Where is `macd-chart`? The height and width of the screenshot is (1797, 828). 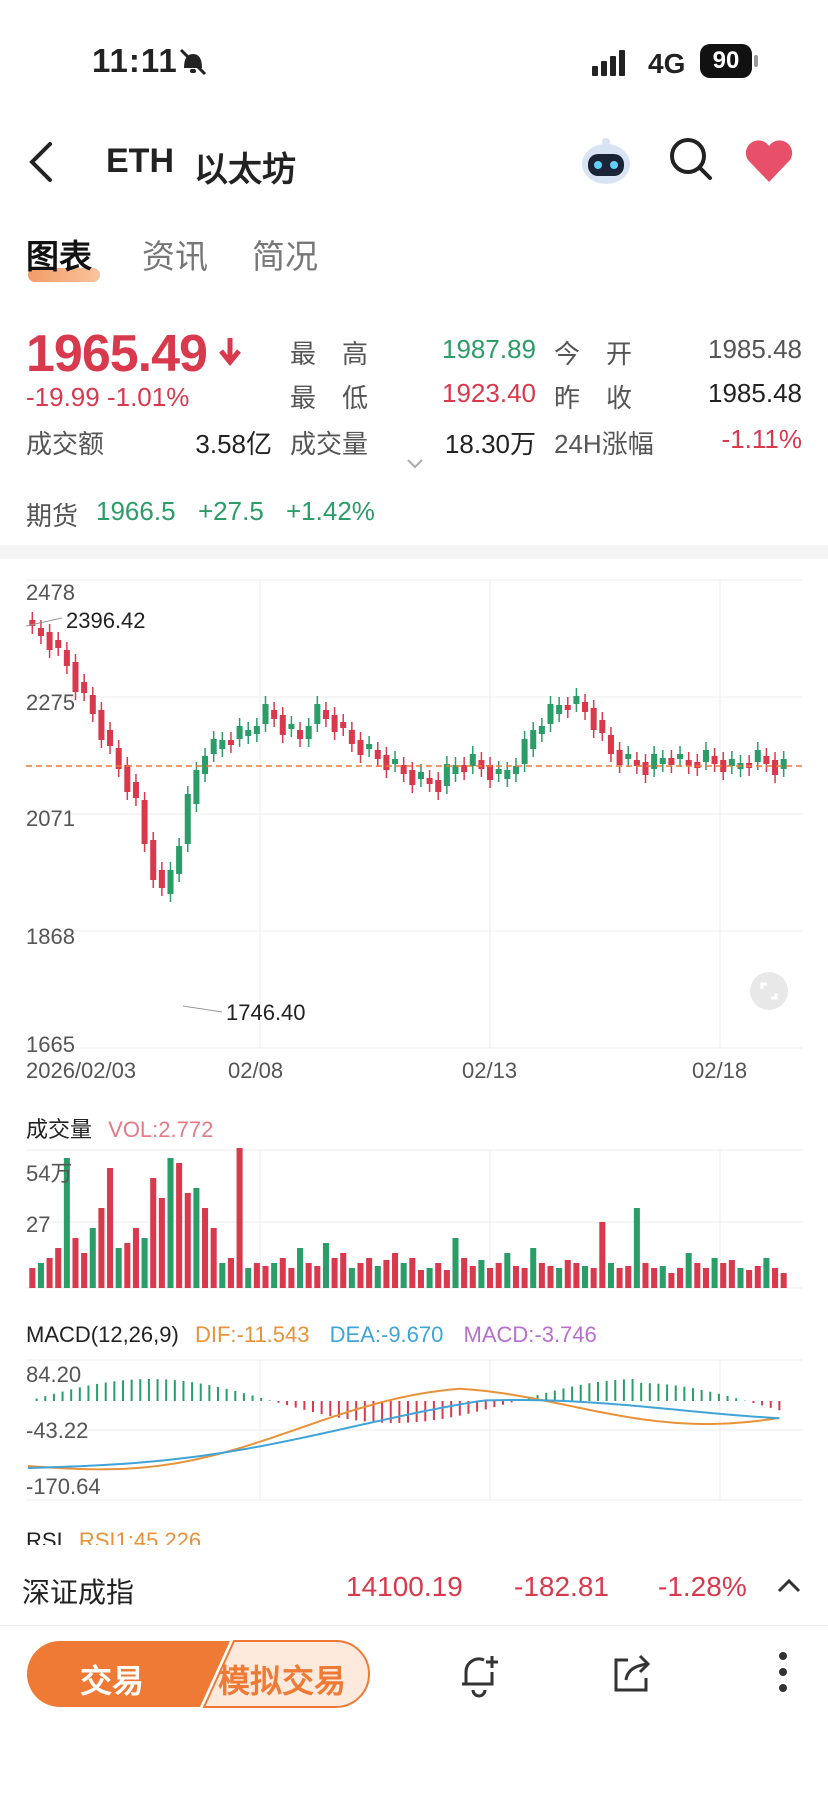 macd-chart is located at coordinates (414, 1430).